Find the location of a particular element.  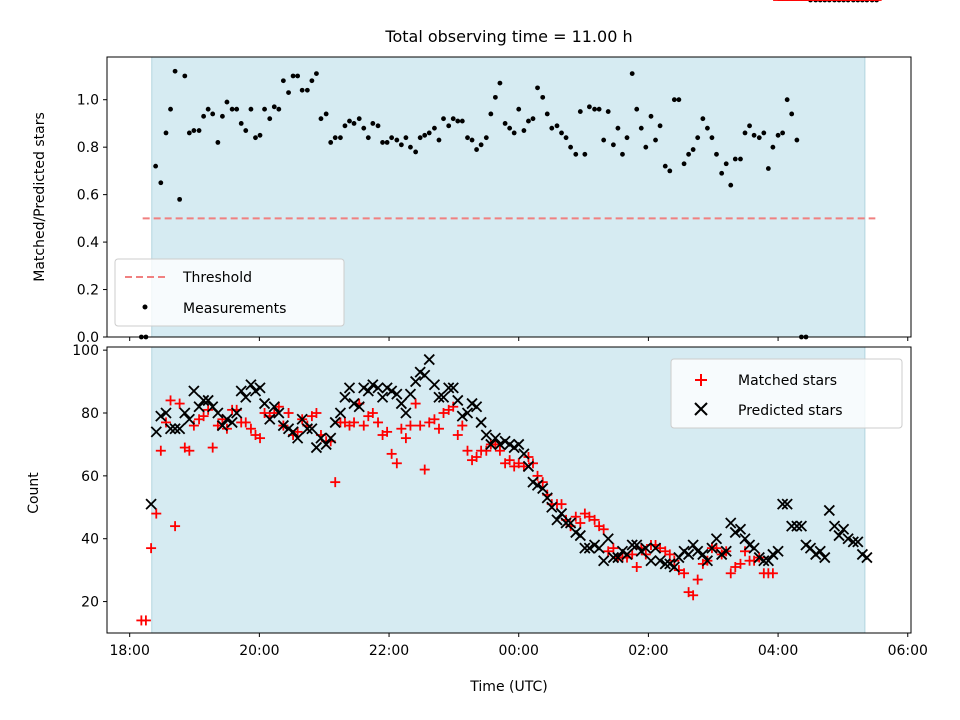

top-y-axis-label: Matched/Predicted stars is located at coordinates (40, 197).